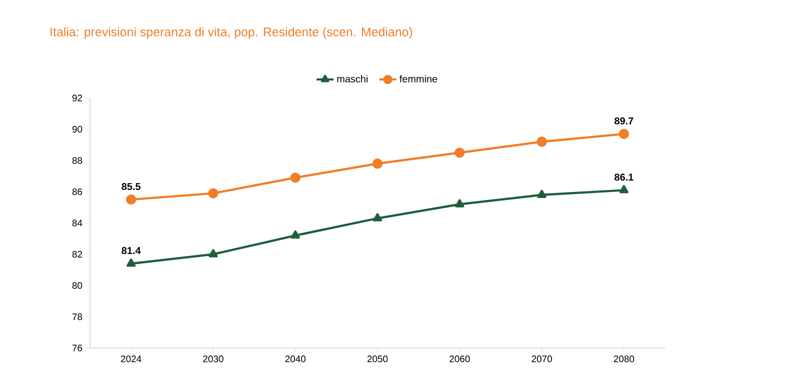 This screenshot has width=802, height=383. Describe the element at coordinates (295, 359) in the screenshot. I see `x-tick-label: 2040` at that location.